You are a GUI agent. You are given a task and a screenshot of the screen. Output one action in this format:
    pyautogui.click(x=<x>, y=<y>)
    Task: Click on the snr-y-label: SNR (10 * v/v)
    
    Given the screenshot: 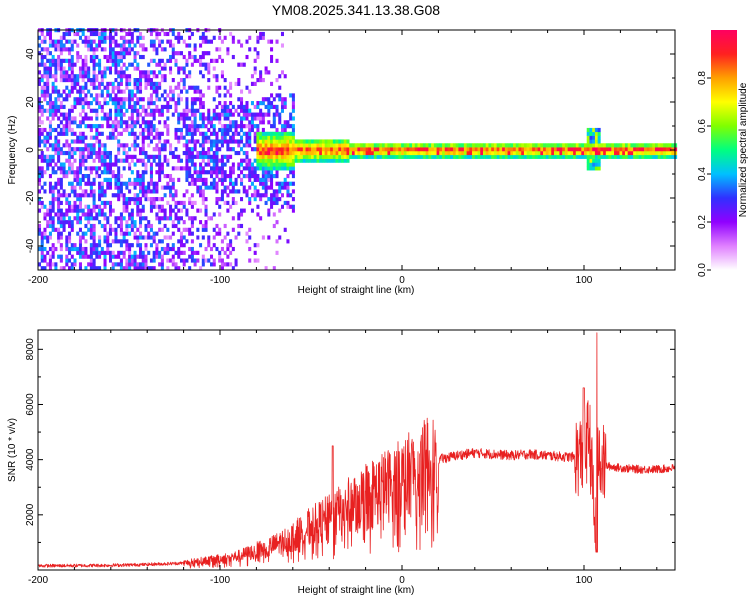 What is the action you would take?
    pyautogui.click(x=12, y=450)
    